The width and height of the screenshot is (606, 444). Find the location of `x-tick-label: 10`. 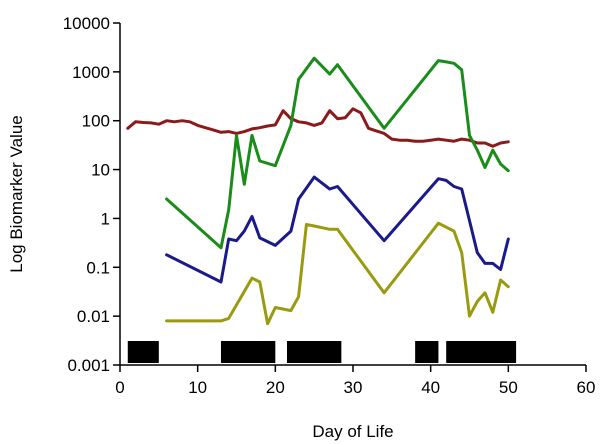

x-tick-label: 10 is located at coordinates (197, 387).